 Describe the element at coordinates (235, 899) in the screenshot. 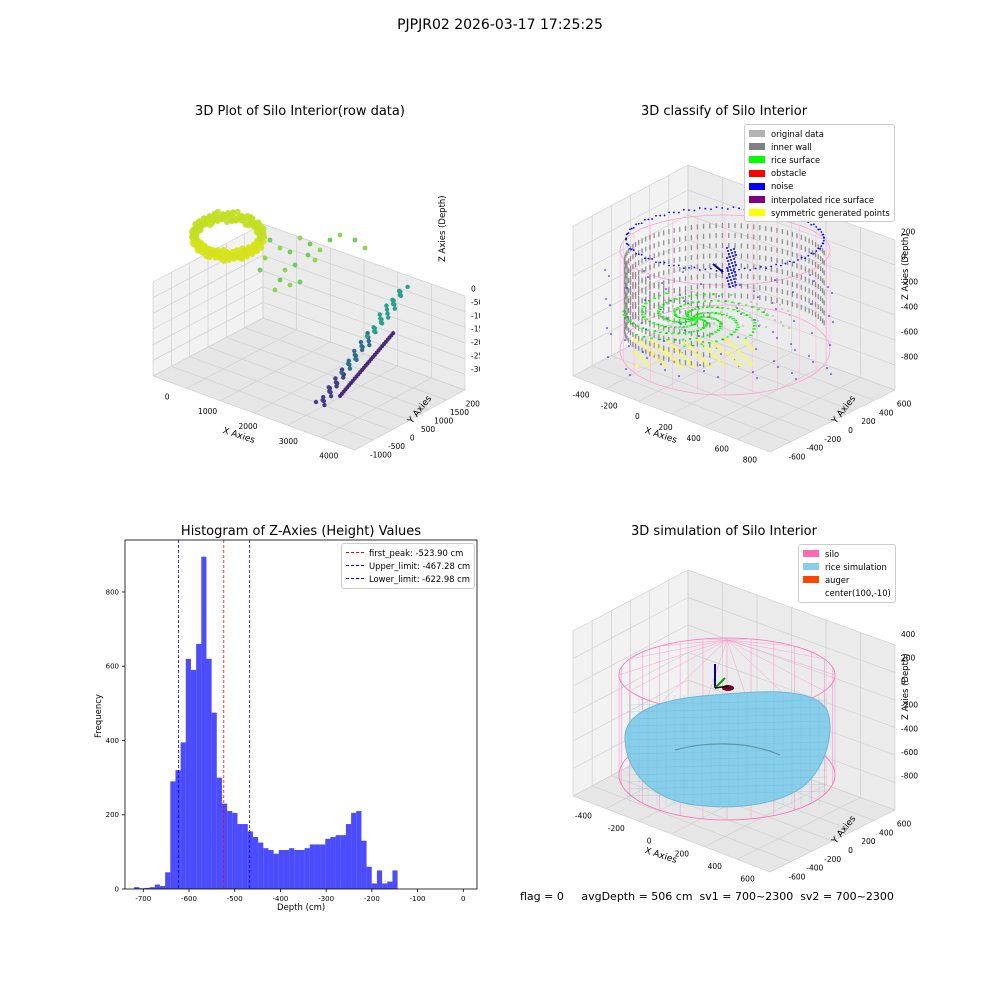

I see `x-tick-label: -500` at that location.